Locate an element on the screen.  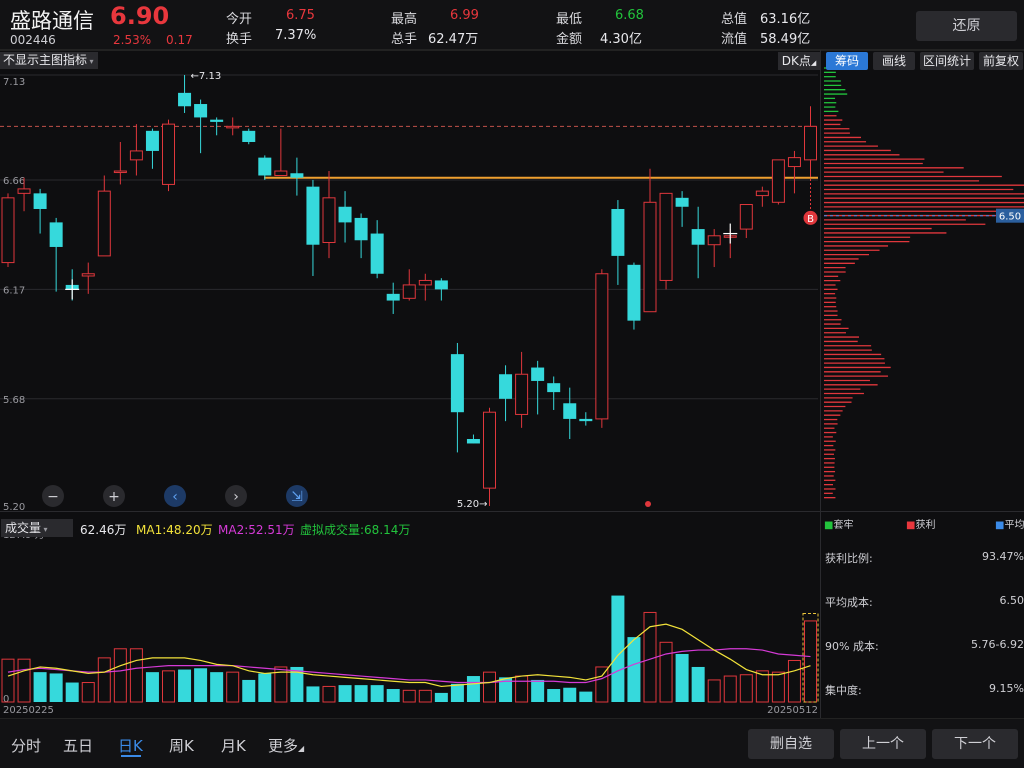
tool-range-stats: 区间统计 is located at coordinates (947, 61).